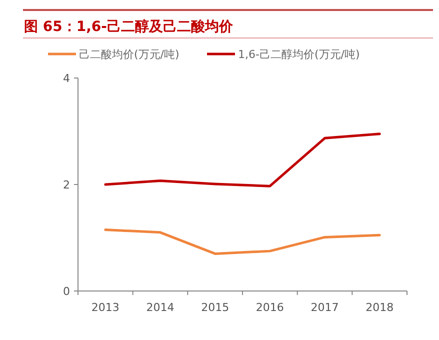 The height and width of the screenshot is (340, 439). Describe the element at coordinates (160, 307) in the screenshot. I see `x-tick-label: 2014` at that location.